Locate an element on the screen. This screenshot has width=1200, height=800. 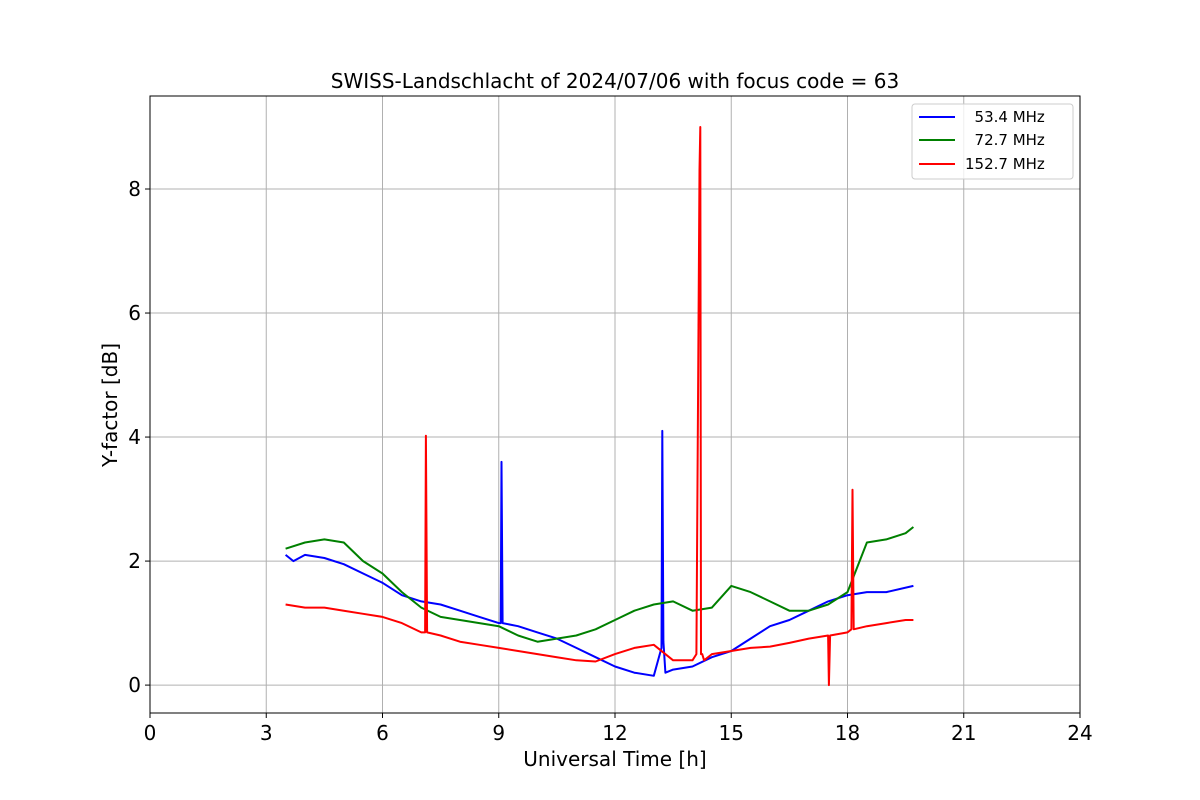
y-tick-label: 6 is located at coordinates (134, 313).